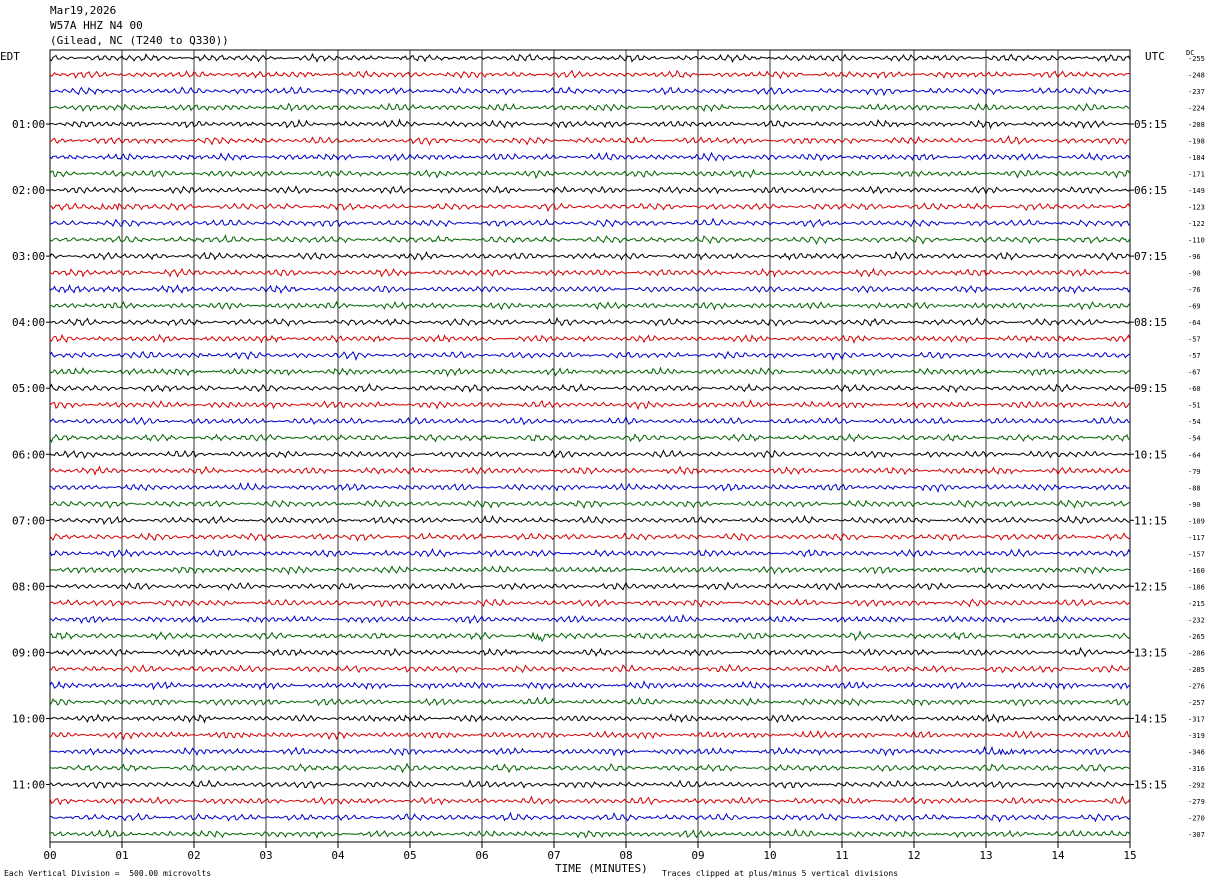  What do you see at coordinates (1196, 686) in the screenshot?
I see `dc-offset-label: -276` at bounding box center [1196, 686].